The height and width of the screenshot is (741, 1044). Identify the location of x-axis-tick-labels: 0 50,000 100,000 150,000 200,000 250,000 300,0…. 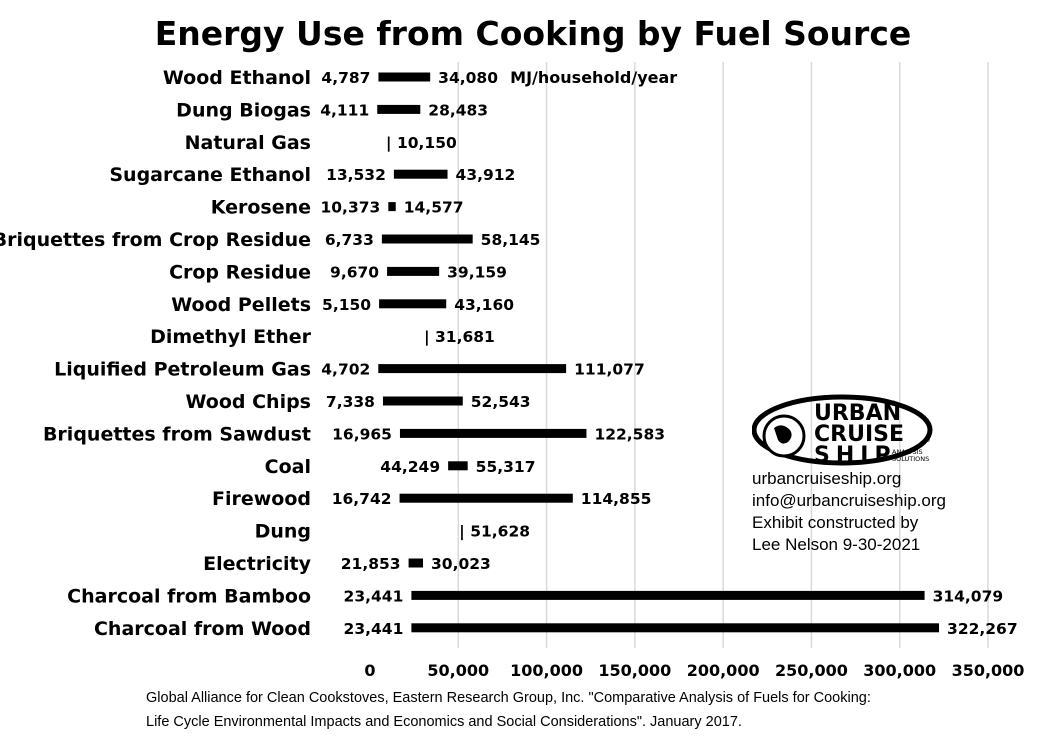
(694, 670).